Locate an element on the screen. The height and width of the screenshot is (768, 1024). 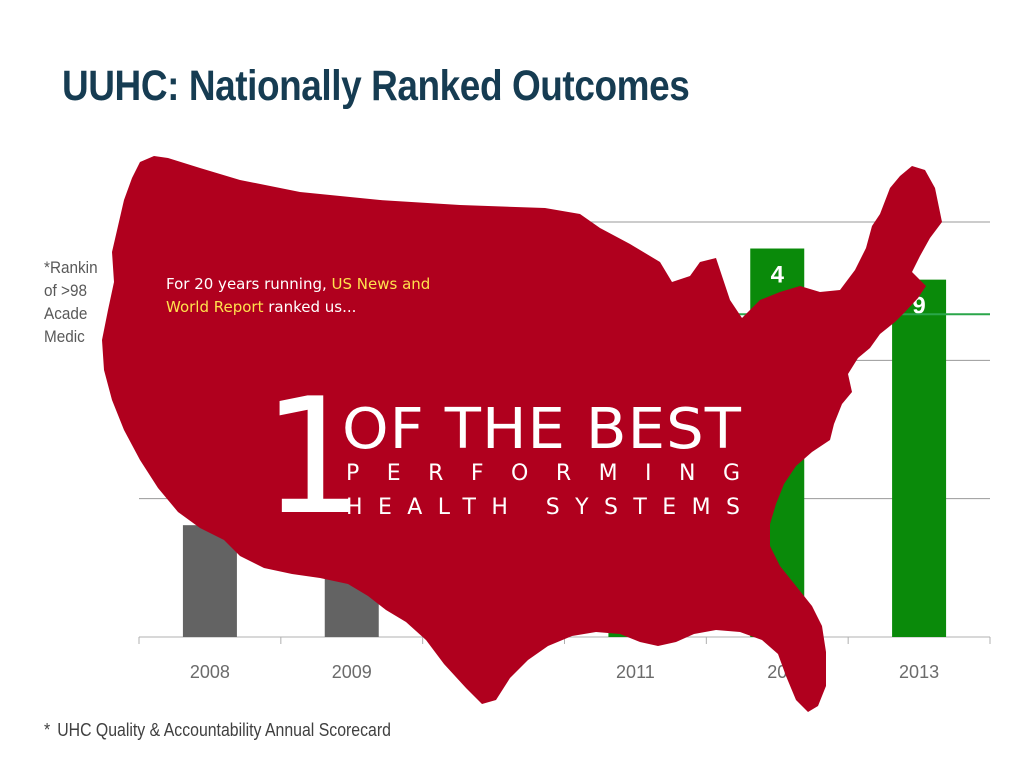
ranking-note: *Rankin of >98 Acade Medic is located at coordinates (93, 302).